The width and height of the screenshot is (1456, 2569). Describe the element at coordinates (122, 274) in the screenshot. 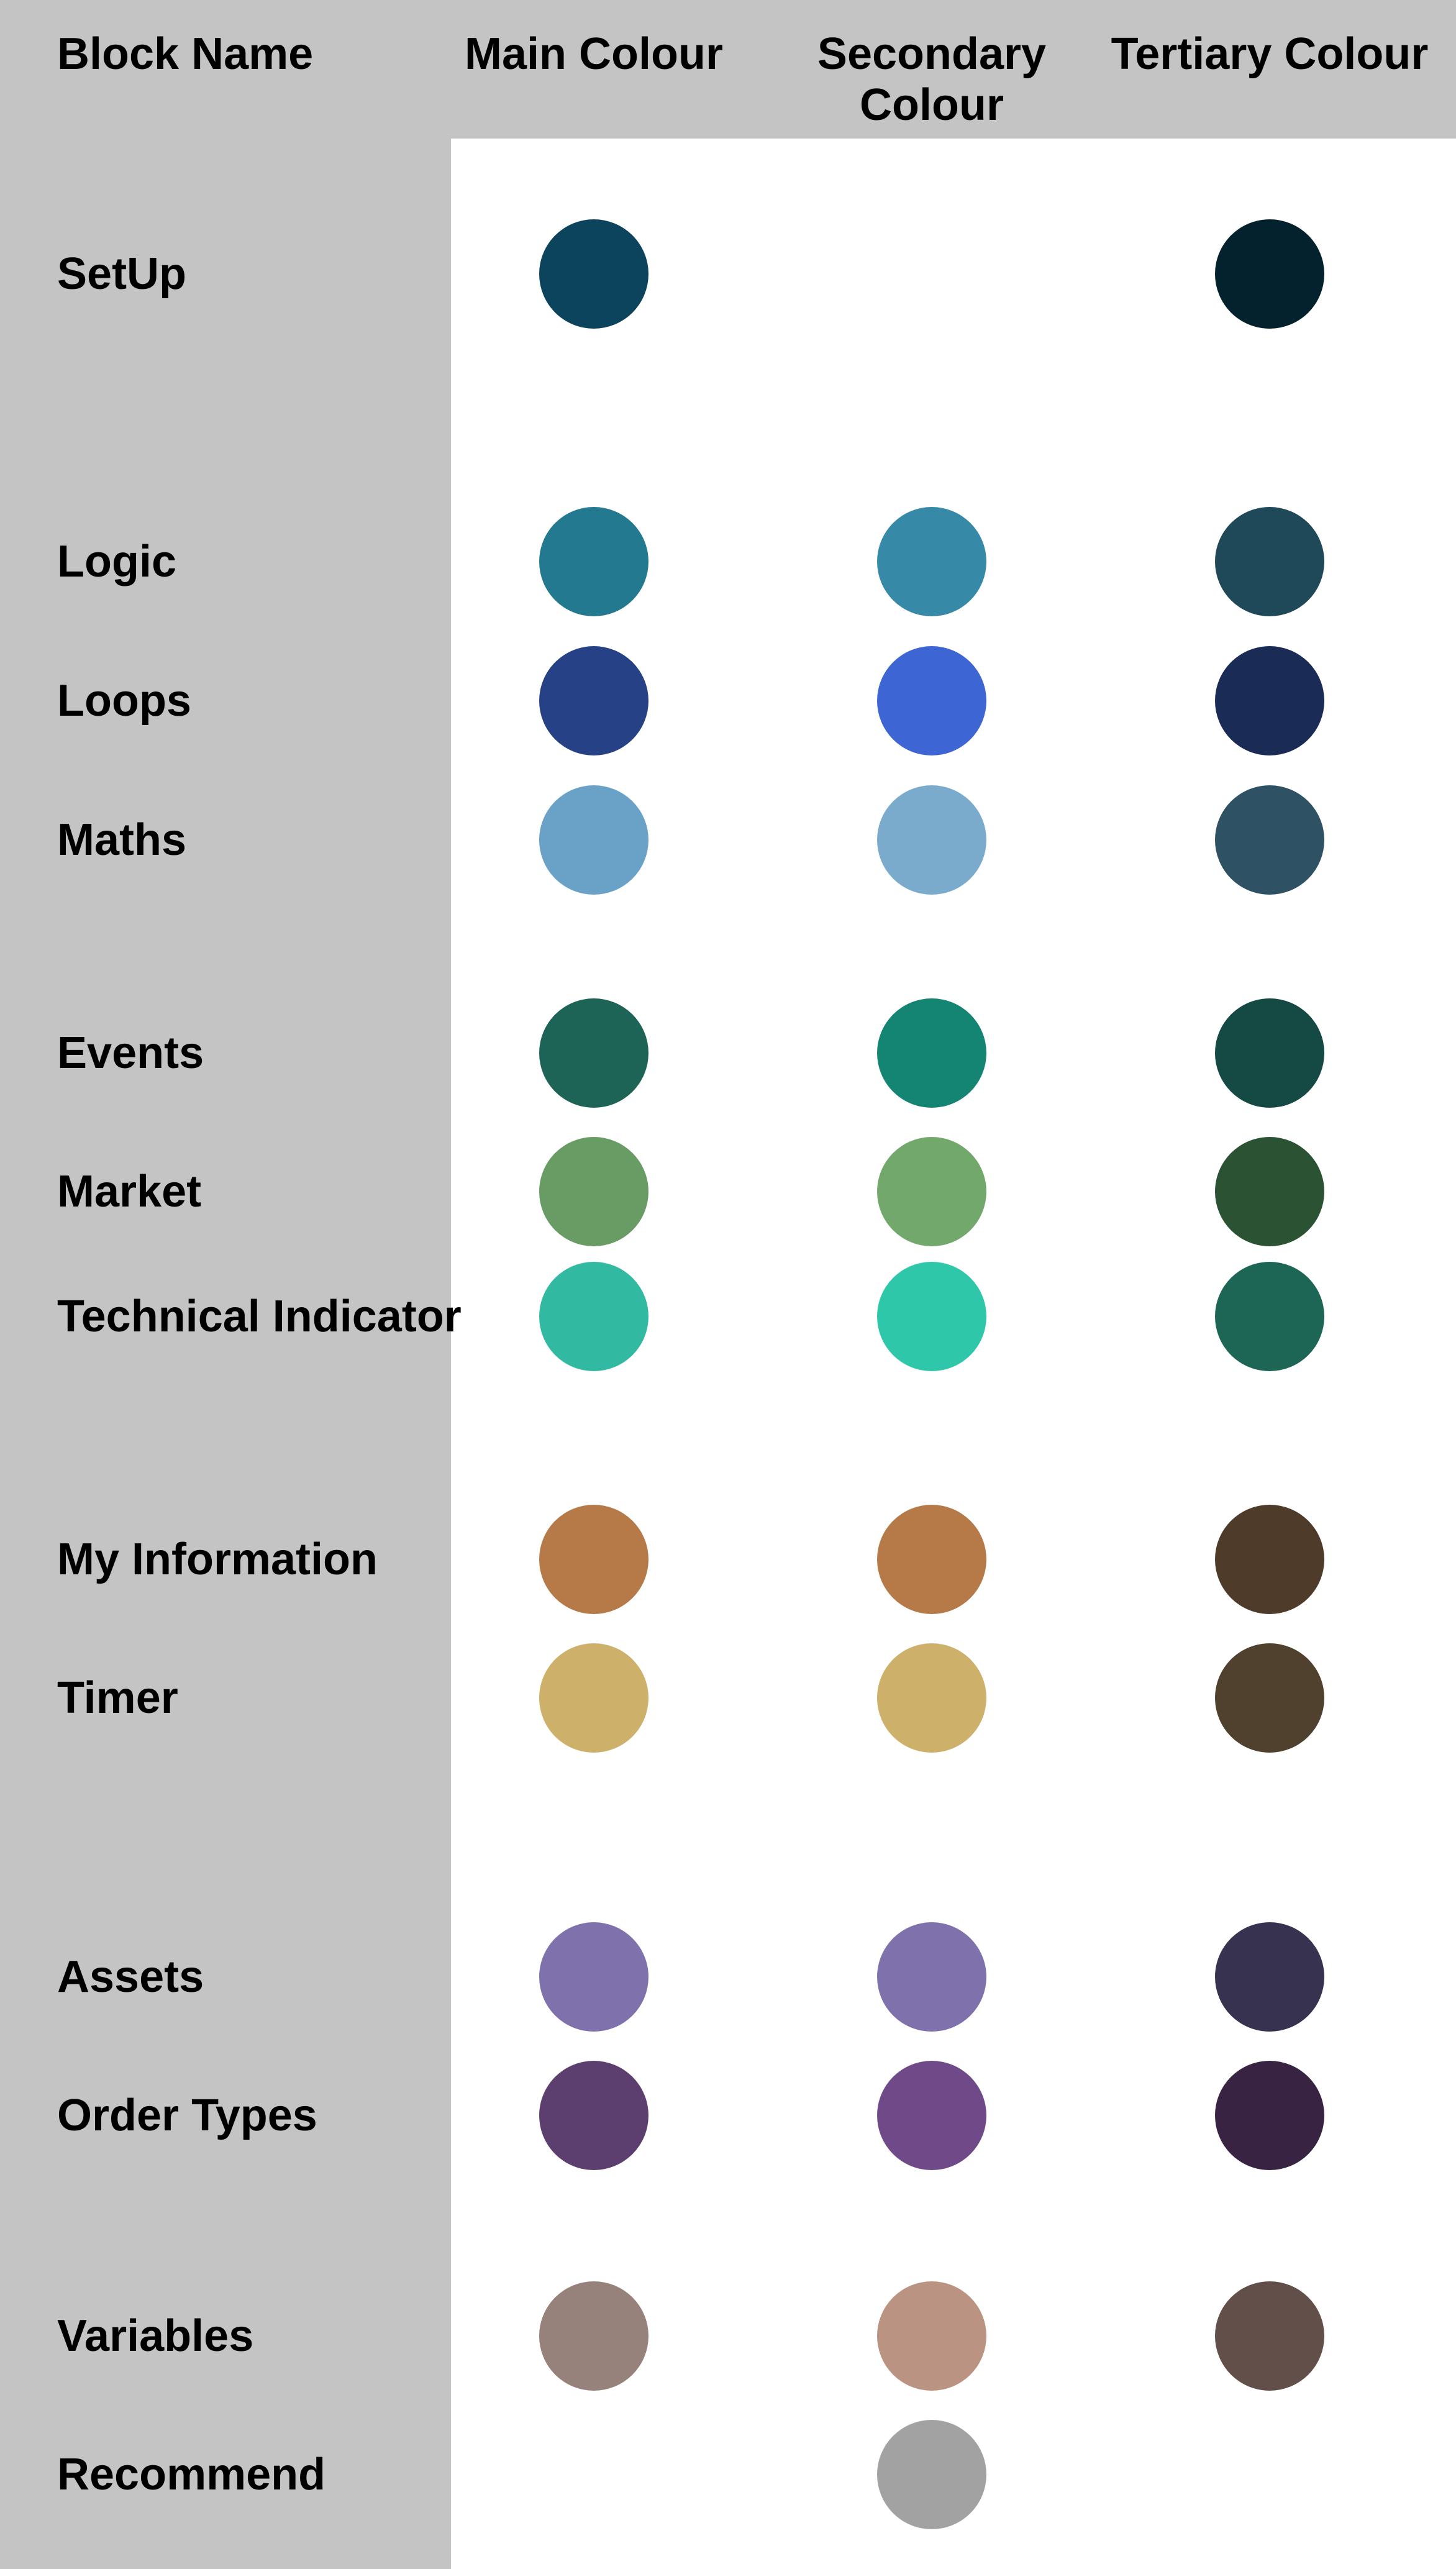

I see `block-name-label: SetUp` at that location.